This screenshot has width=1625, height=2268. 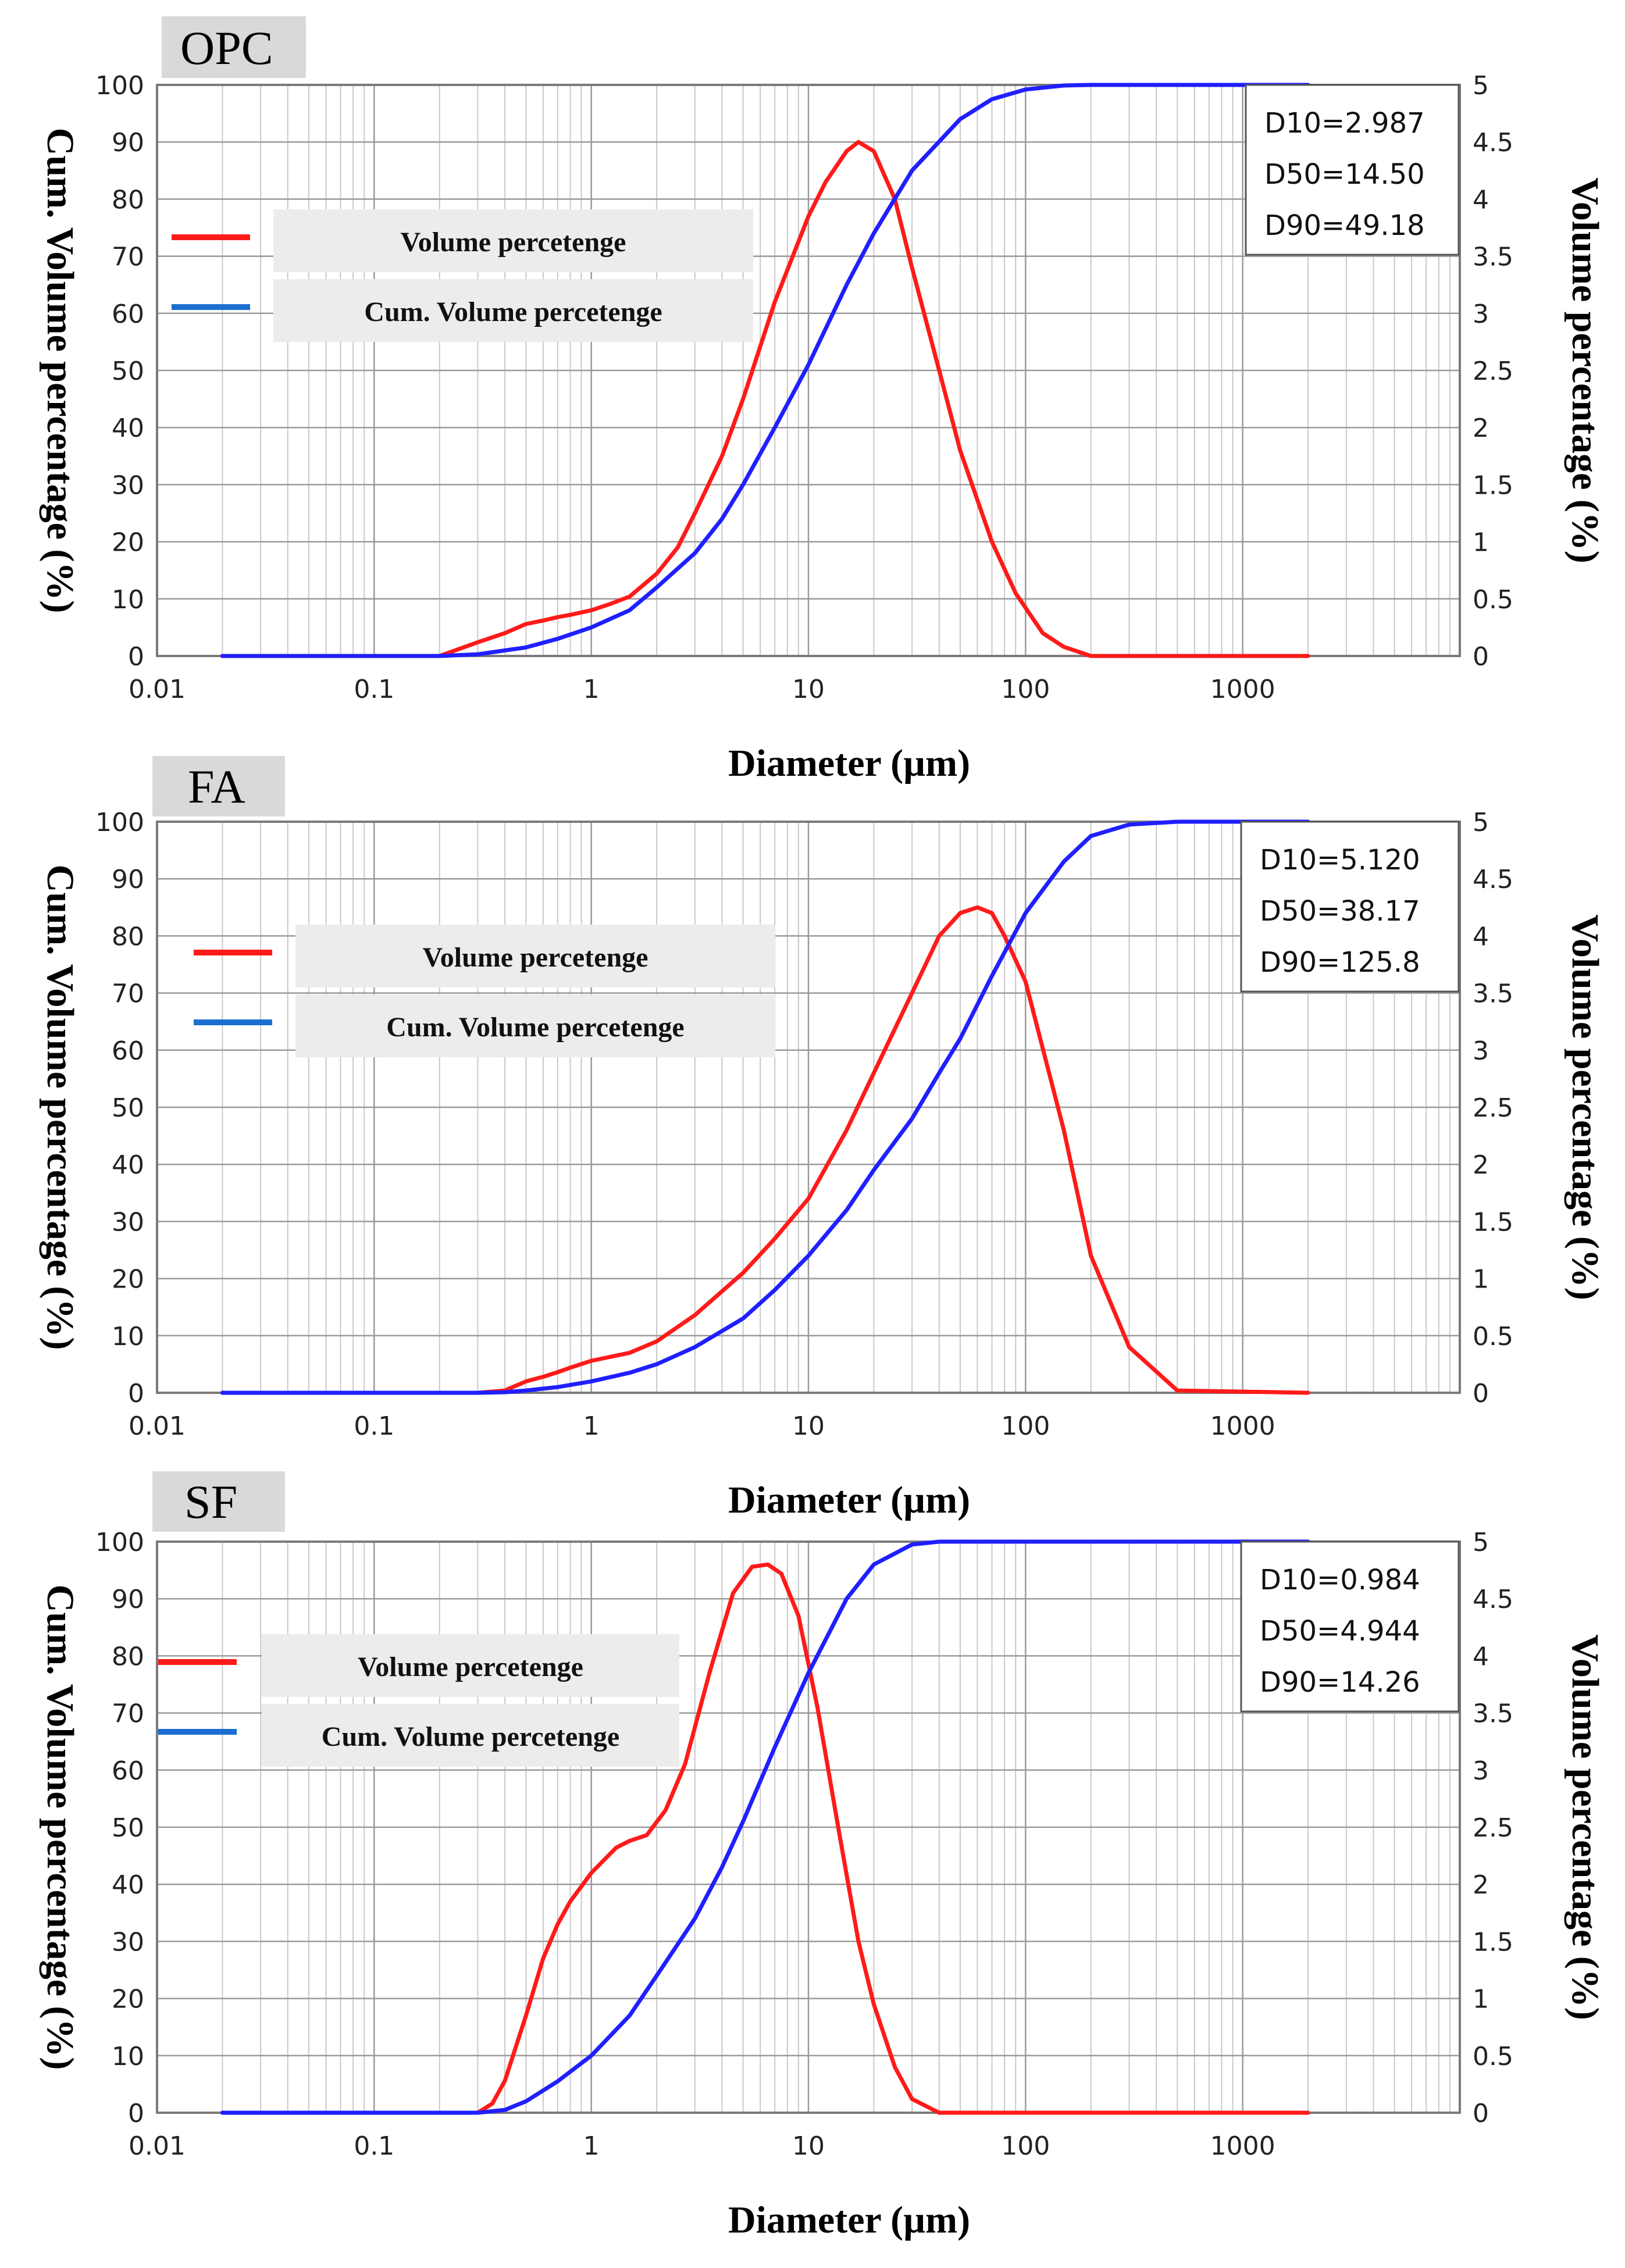 What do you see at coordinates (1340, 911) in the screenshot?
I see `d-value-text: D50=38.17` at bounding box center [1340, 911].